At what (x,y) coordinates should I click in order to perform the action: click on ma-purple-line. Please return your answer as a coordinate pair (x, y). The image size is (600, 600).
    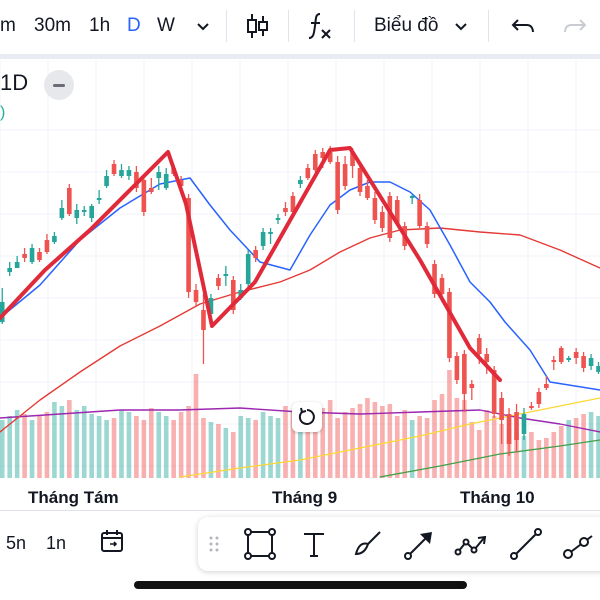
    Looking at the image, I should click on (300, 420).